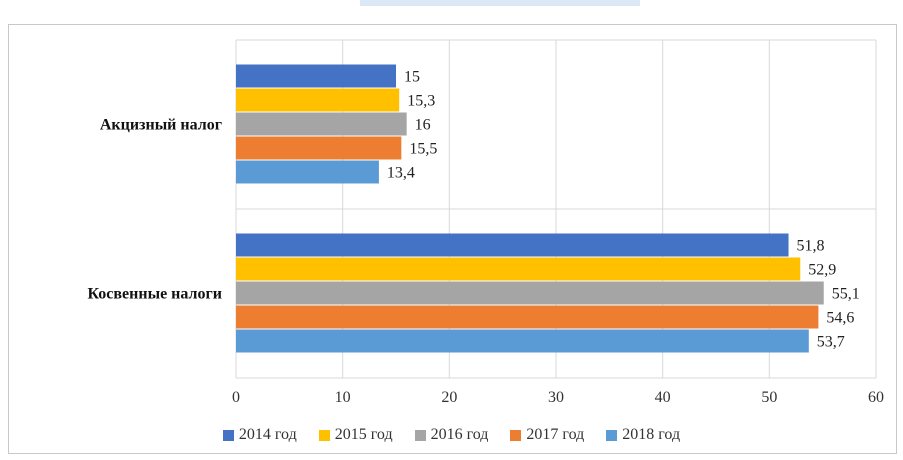  Describe the element at coordinates (363, 434) in the screenshot. I see `legend-label: 2015 год` at that location.